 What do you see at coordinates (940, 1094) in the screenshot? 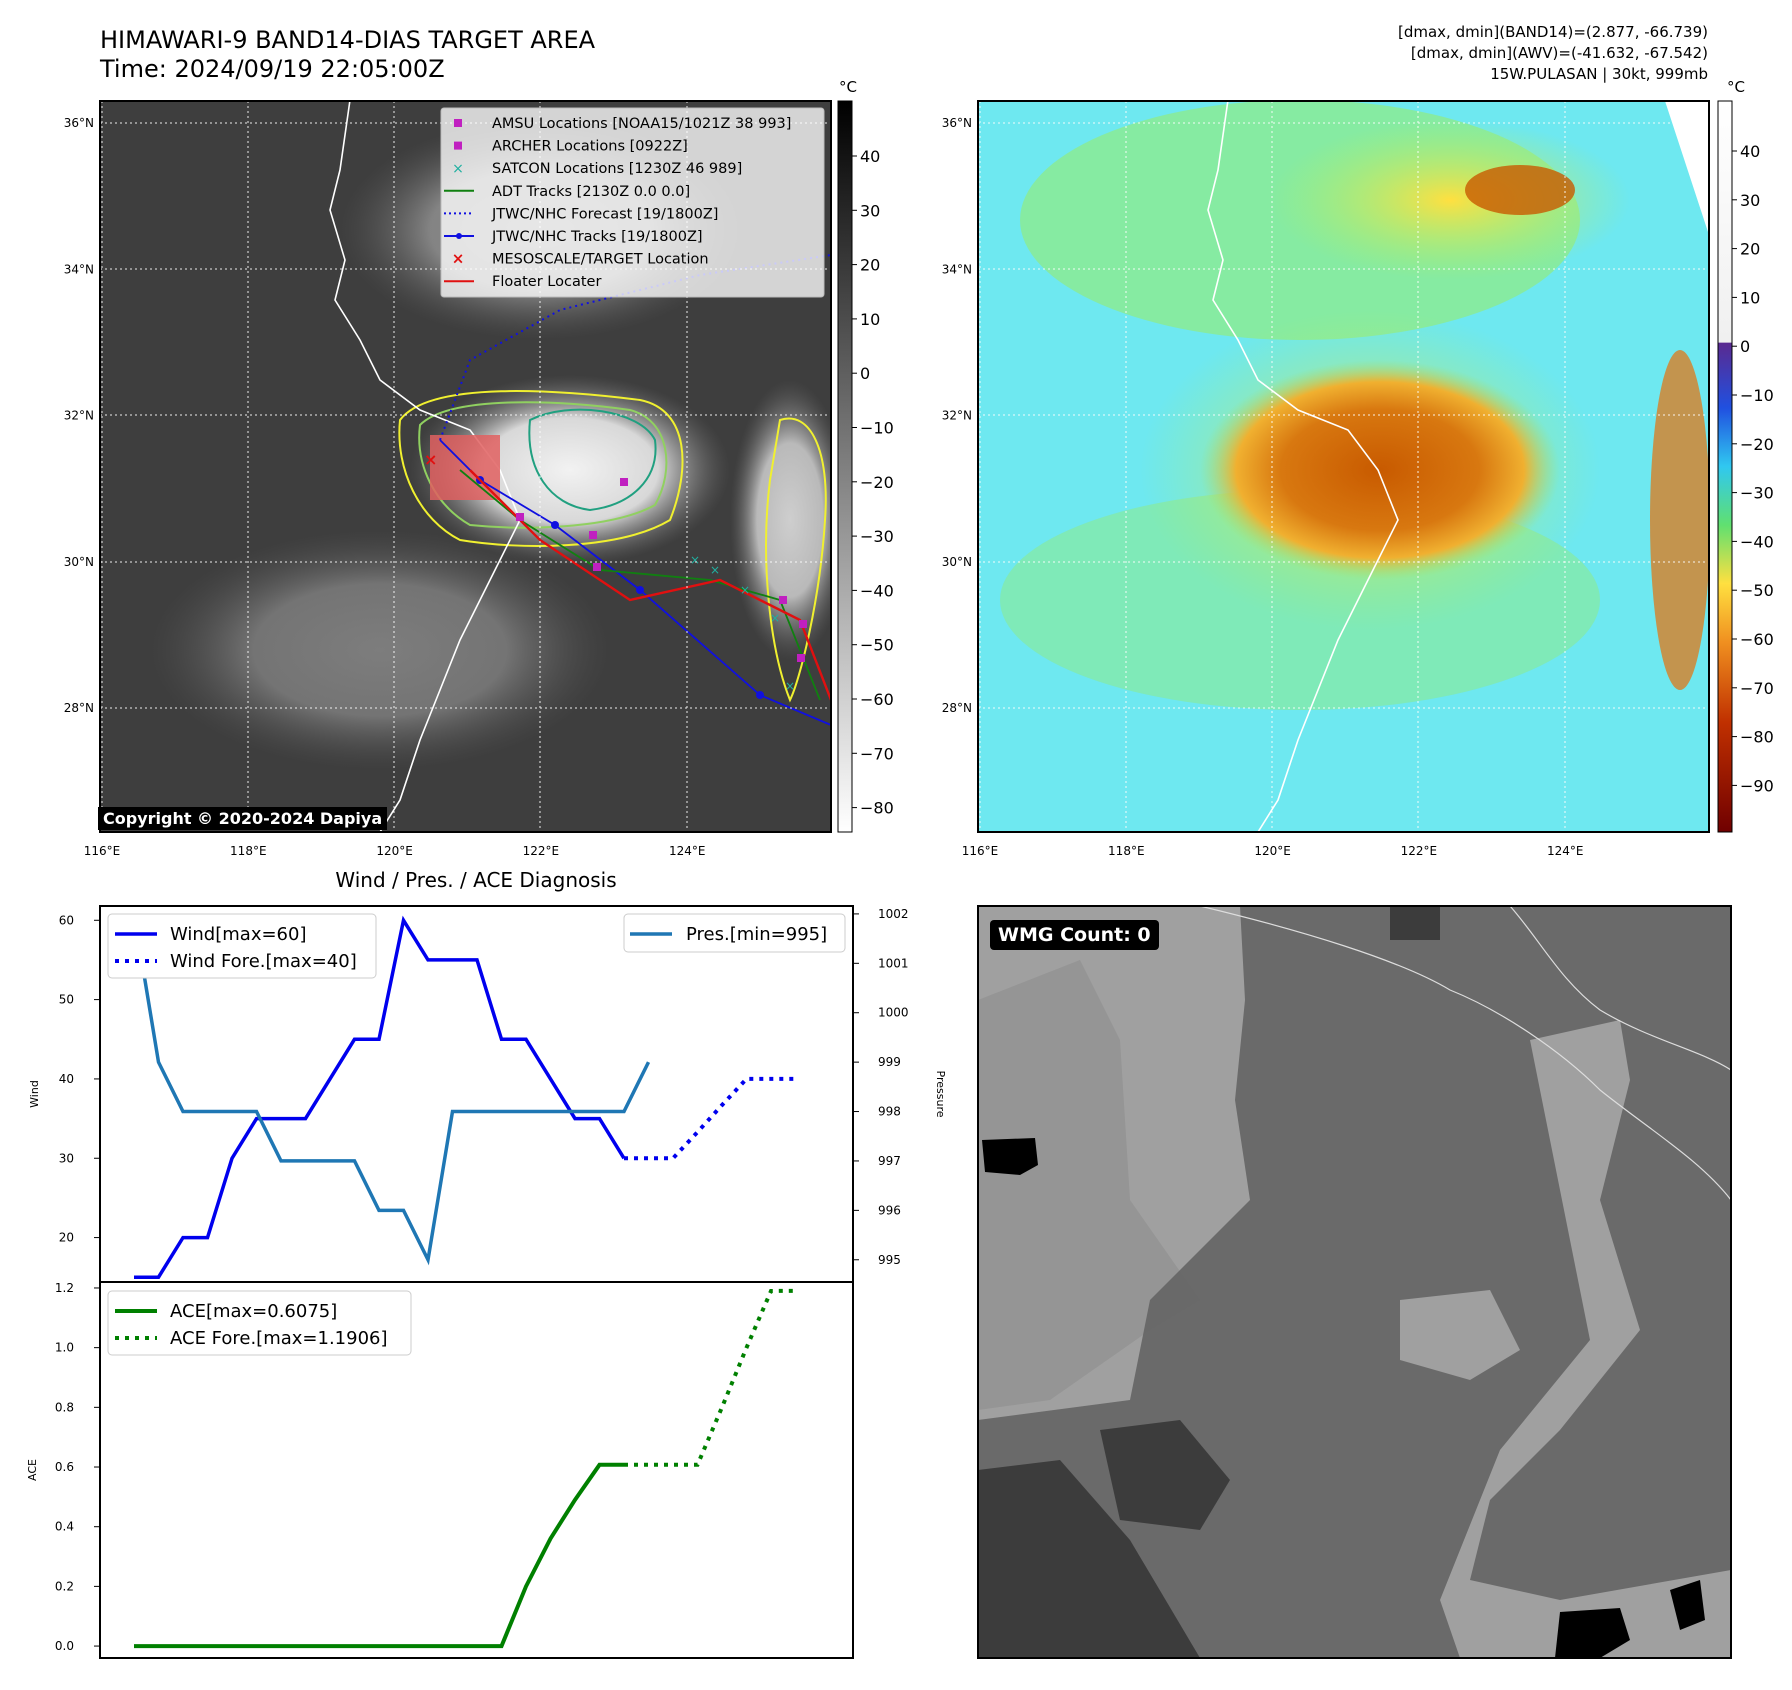
I see `pressure-axis-label: Pressure` at bounding box center [940, 1094].